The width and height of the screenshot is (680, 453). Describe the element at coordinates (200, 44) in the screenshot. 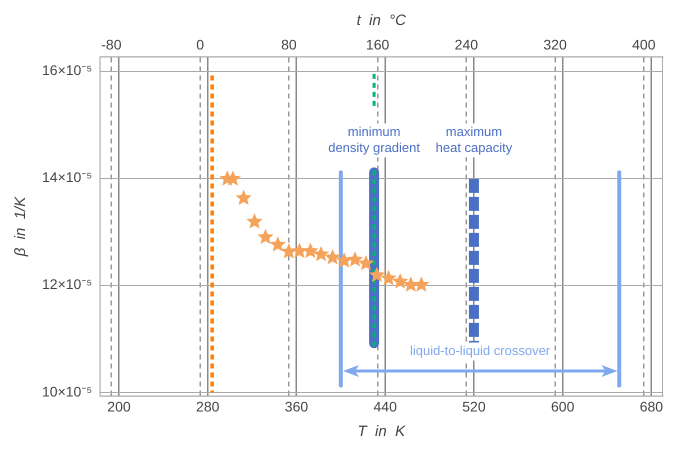

I see `x2-tick-label: 0` at that location.